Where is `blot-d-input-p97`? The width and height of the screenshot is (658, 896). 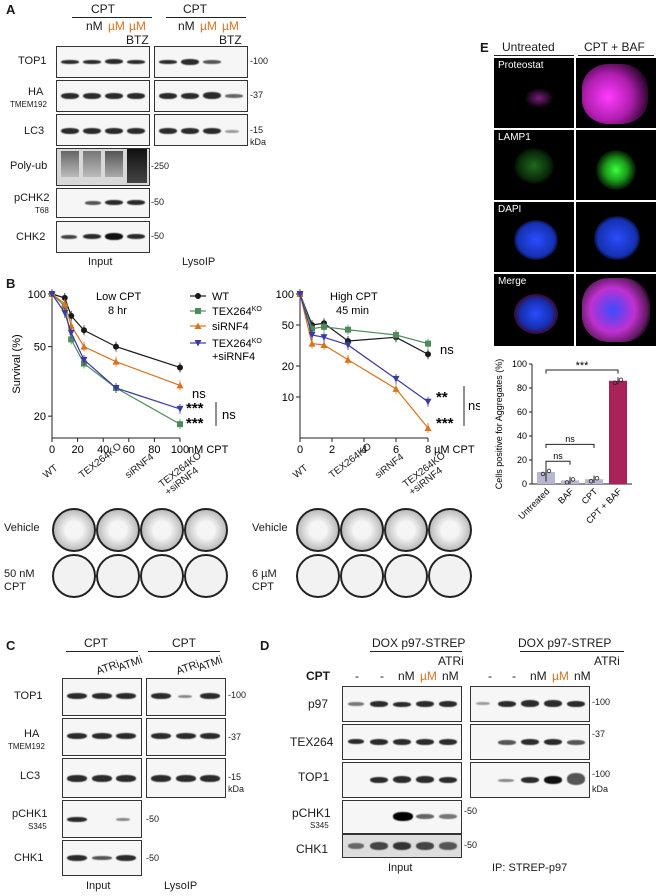
blot-d-input-p97 is located at coordinates (402, 704).